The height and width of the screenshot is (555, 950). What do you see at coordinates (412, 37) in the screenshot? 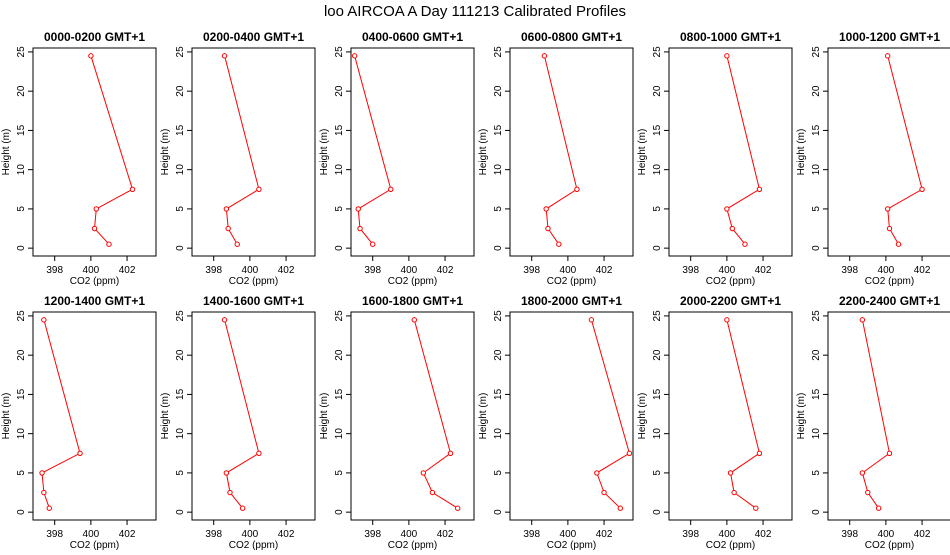
I see `panel-title: 0400-0600 GMT+1` at bounding box center [412, 37].